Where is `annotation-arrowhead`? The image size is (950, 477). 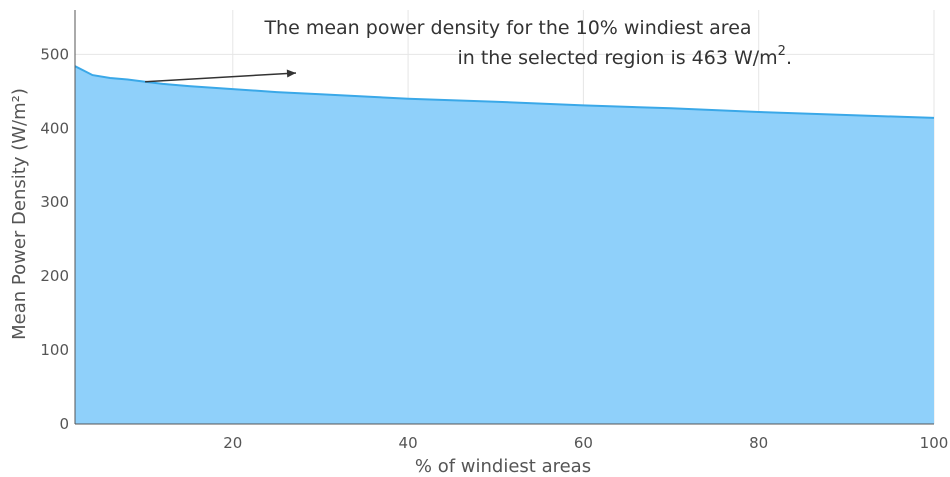 annotation-arrowhead is located at coordinates (291, 73).